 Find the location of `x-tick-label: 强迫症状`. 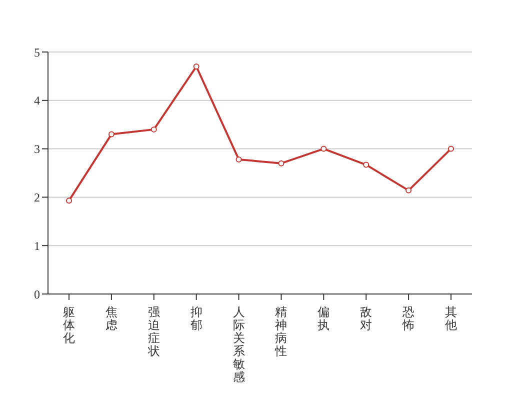

x-tick-label: 强迫症状 is located at coordinates (153, 331).